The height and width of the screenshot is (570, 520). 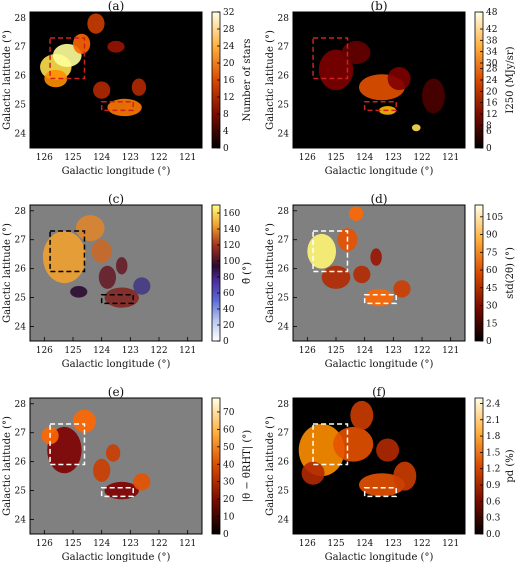 What do you see at coordinates (284, 492) in the screenshot?
I see `y-tick-label: 25` at bounding box center [284, 492].